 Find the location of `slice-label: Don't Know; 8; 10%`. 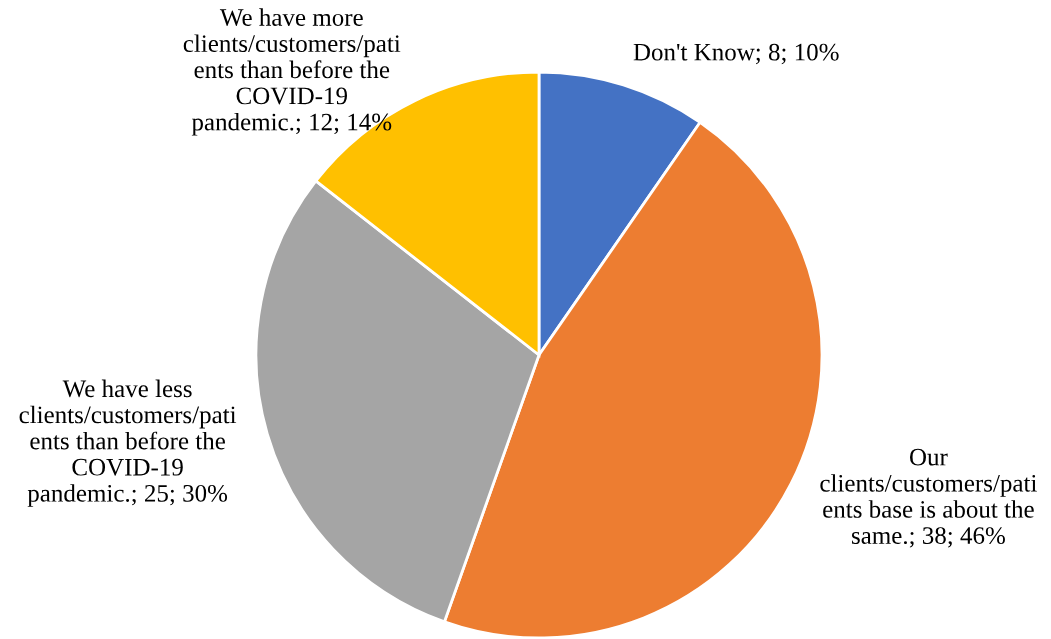

slice-label: Don't Know; 8; 10% is located at coordinates (736, 54).